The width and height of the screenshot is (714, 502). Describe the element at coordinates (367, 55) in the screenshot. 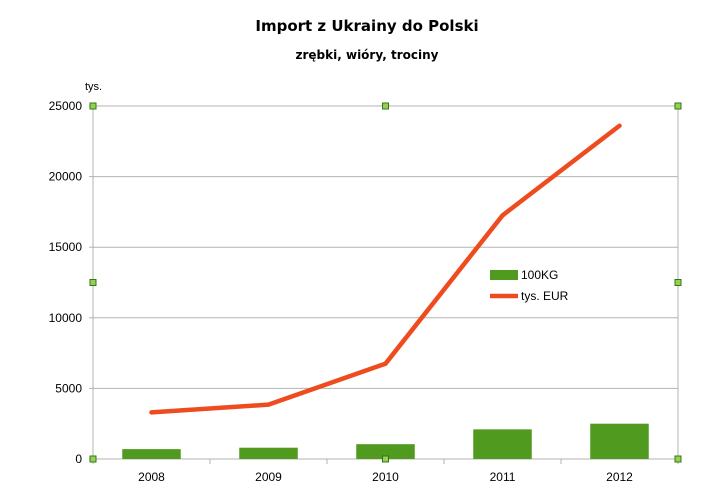

I see `chart-subtitle: zrębki, wióry, trociny` at that location.